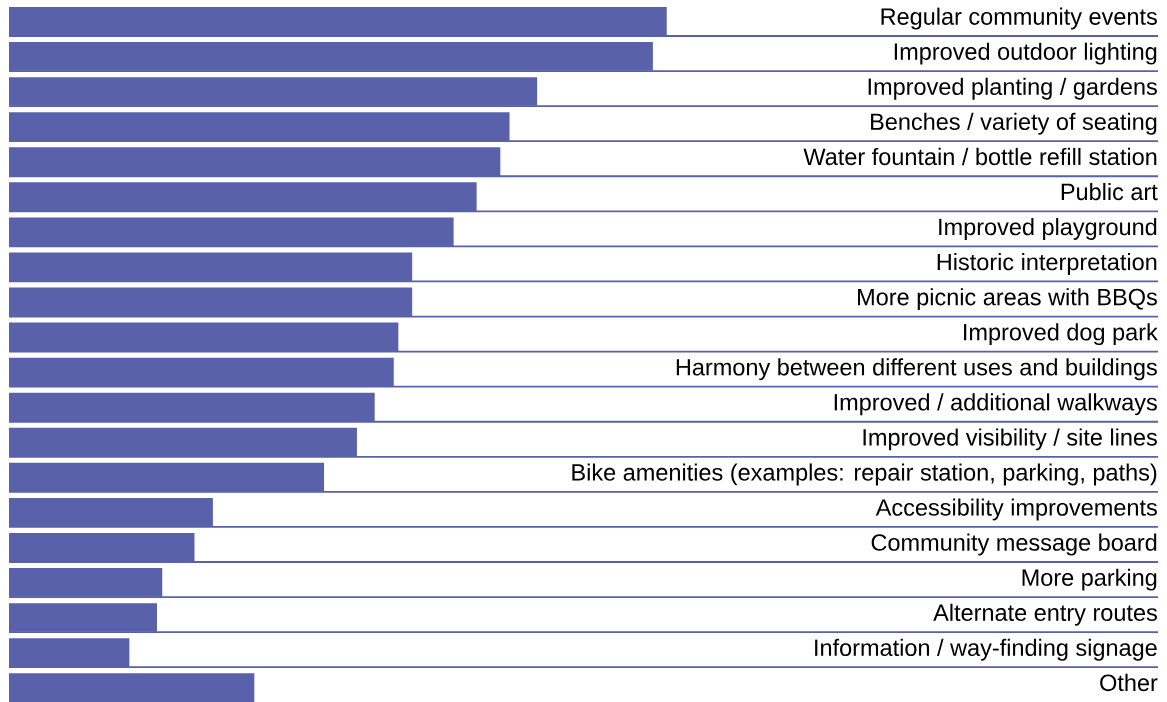 The width and height of the screenshot is (1167, 702). What do you see at coordinates (916, 369) in the screenshot?
I see `y-tick-label: Harmony between different uses and buildings` at bounding box center [916, 369].